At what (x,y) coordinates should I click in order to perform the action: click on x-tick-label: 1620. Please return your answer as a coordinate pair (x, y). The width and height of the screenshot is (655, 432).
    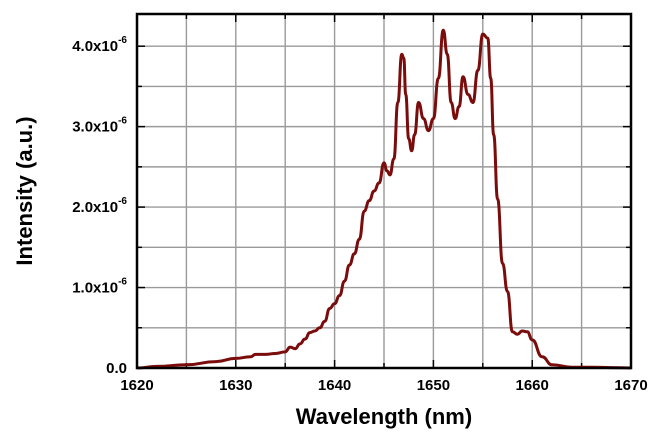
    Looking at the image, I should click on (136, 385).